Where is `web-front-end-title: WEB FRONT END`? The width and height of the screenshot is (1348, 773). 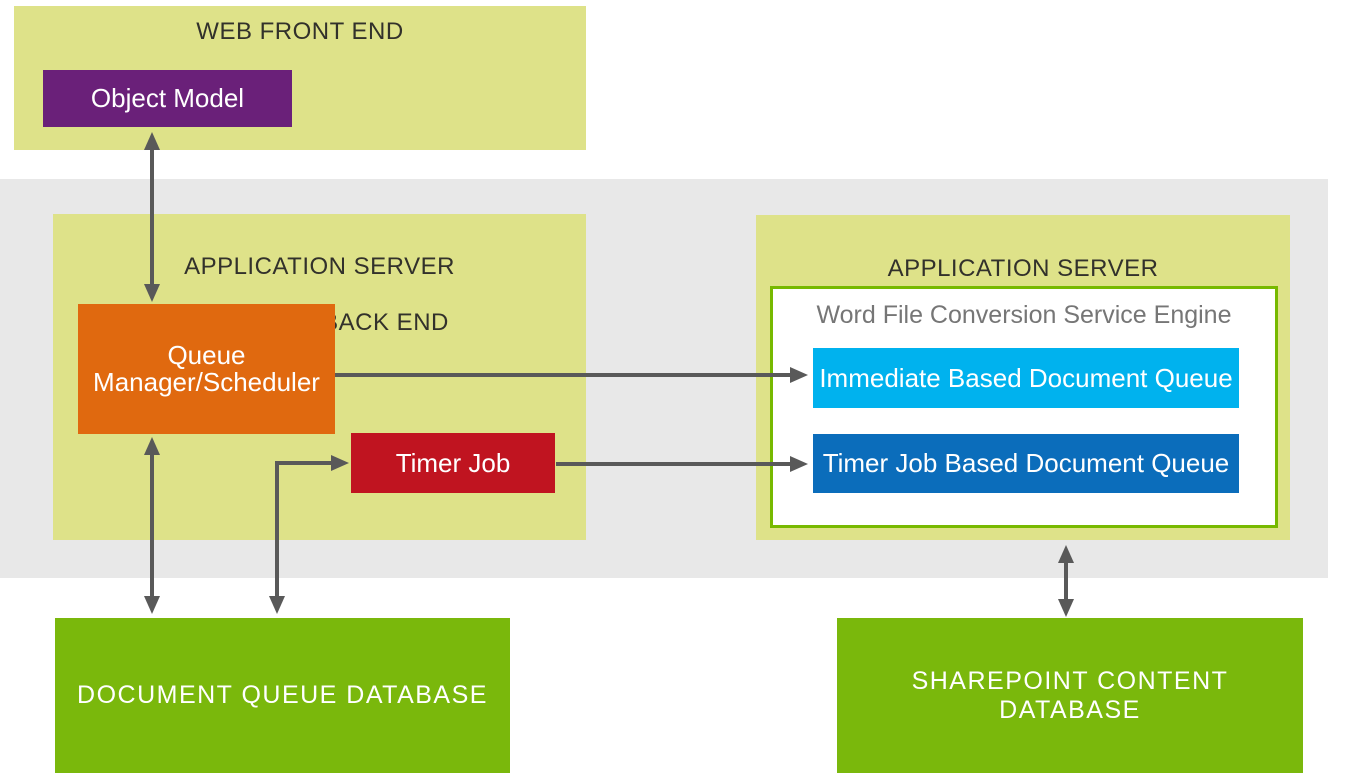 web-front-end-title: WEB FRONT END is located at coordinates (300, 31).